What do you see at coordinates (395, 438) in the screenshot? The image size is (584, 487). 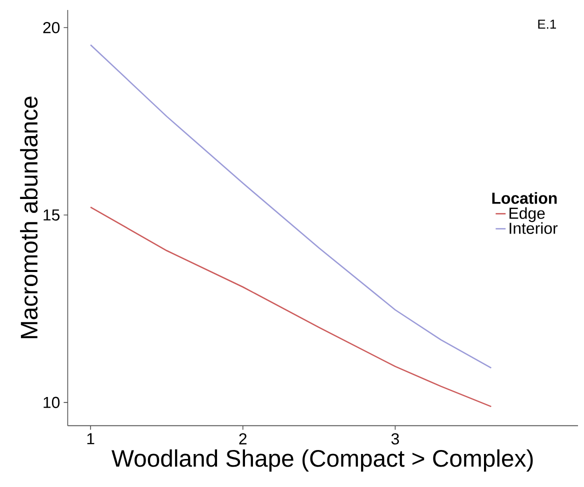 I see `x-tick-label: 3` at bounding box center [395, 438].